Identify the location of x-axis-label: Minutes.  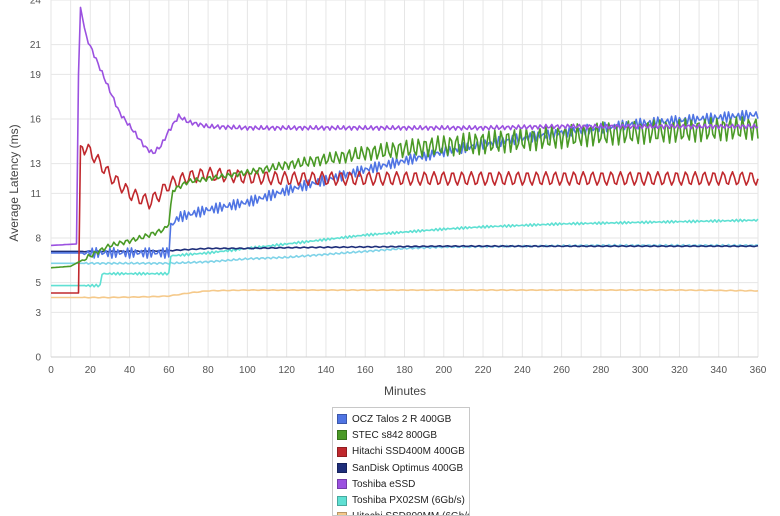
(405, 391).